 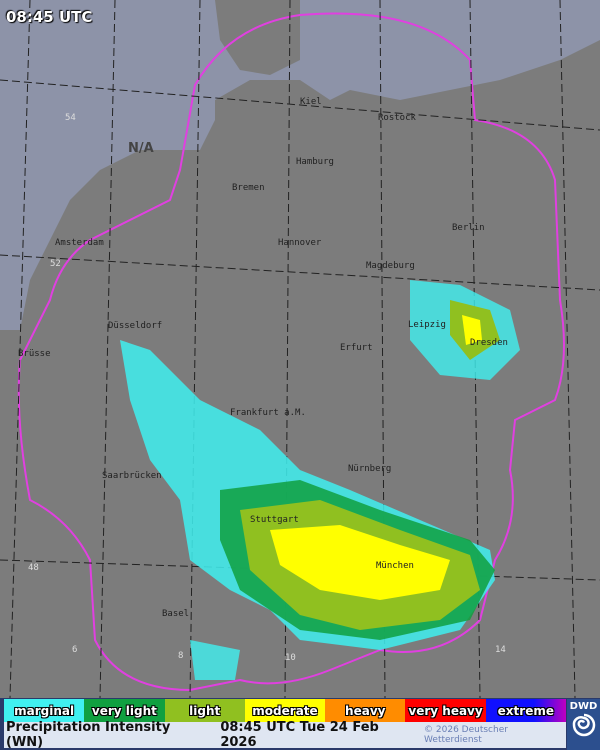 What do you see at coordinates (290, 658) in the screenshot?
I see `grid-label-10: 10` at bounding box center [290, 658].